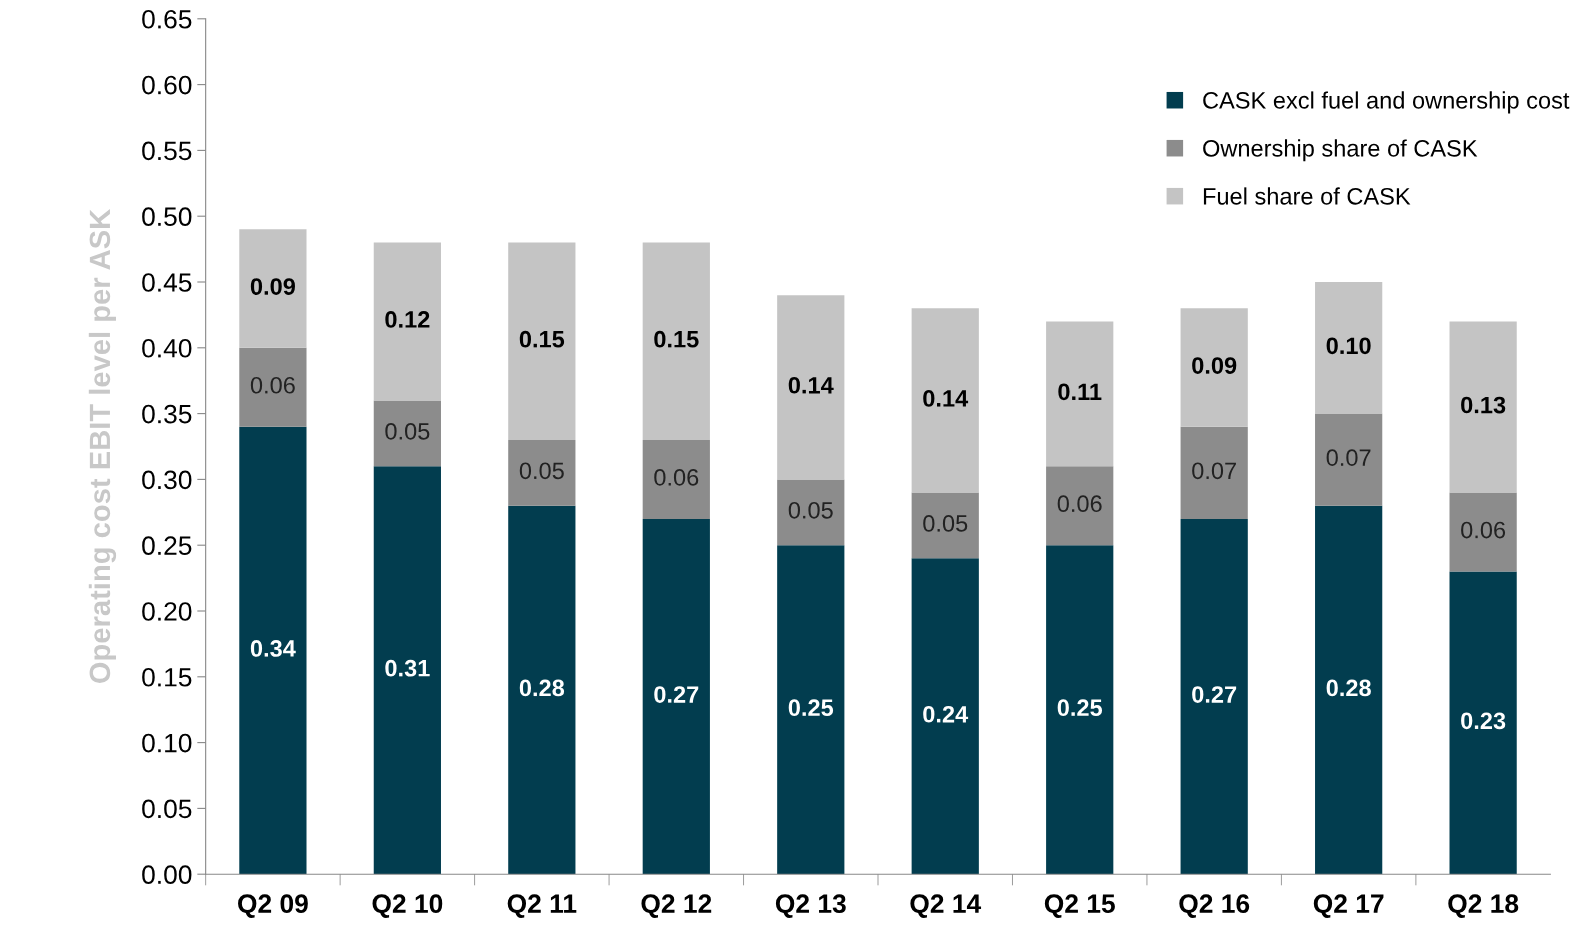 The height and width of the screenshot is (940, 1582). I want to click on x-tick-label: Q2 17, so click(1348, 906).